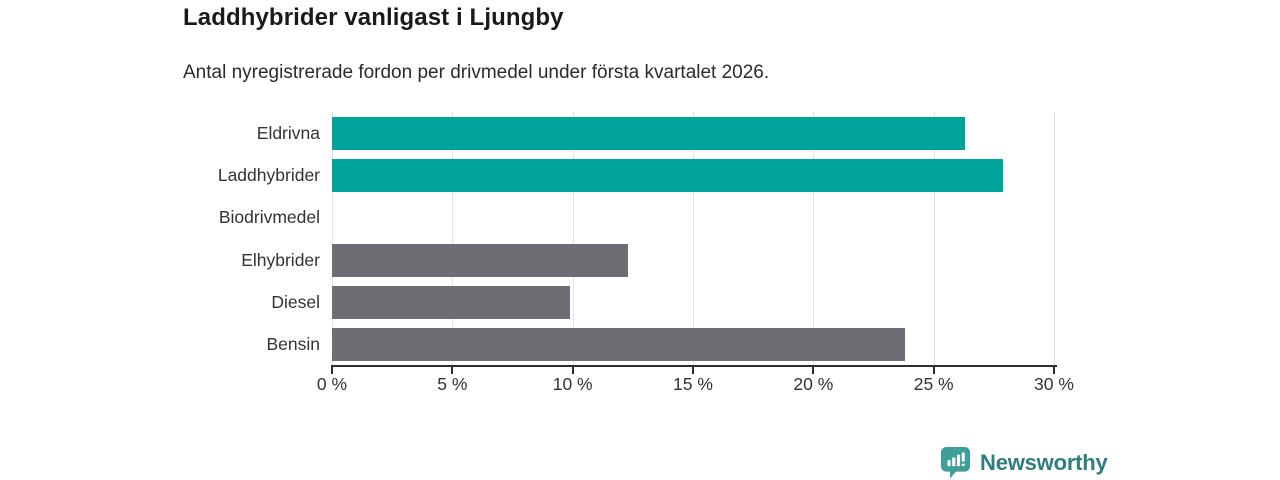 The image size is (1280, 480). I want to click on bar-diesel, so click(451, 302).